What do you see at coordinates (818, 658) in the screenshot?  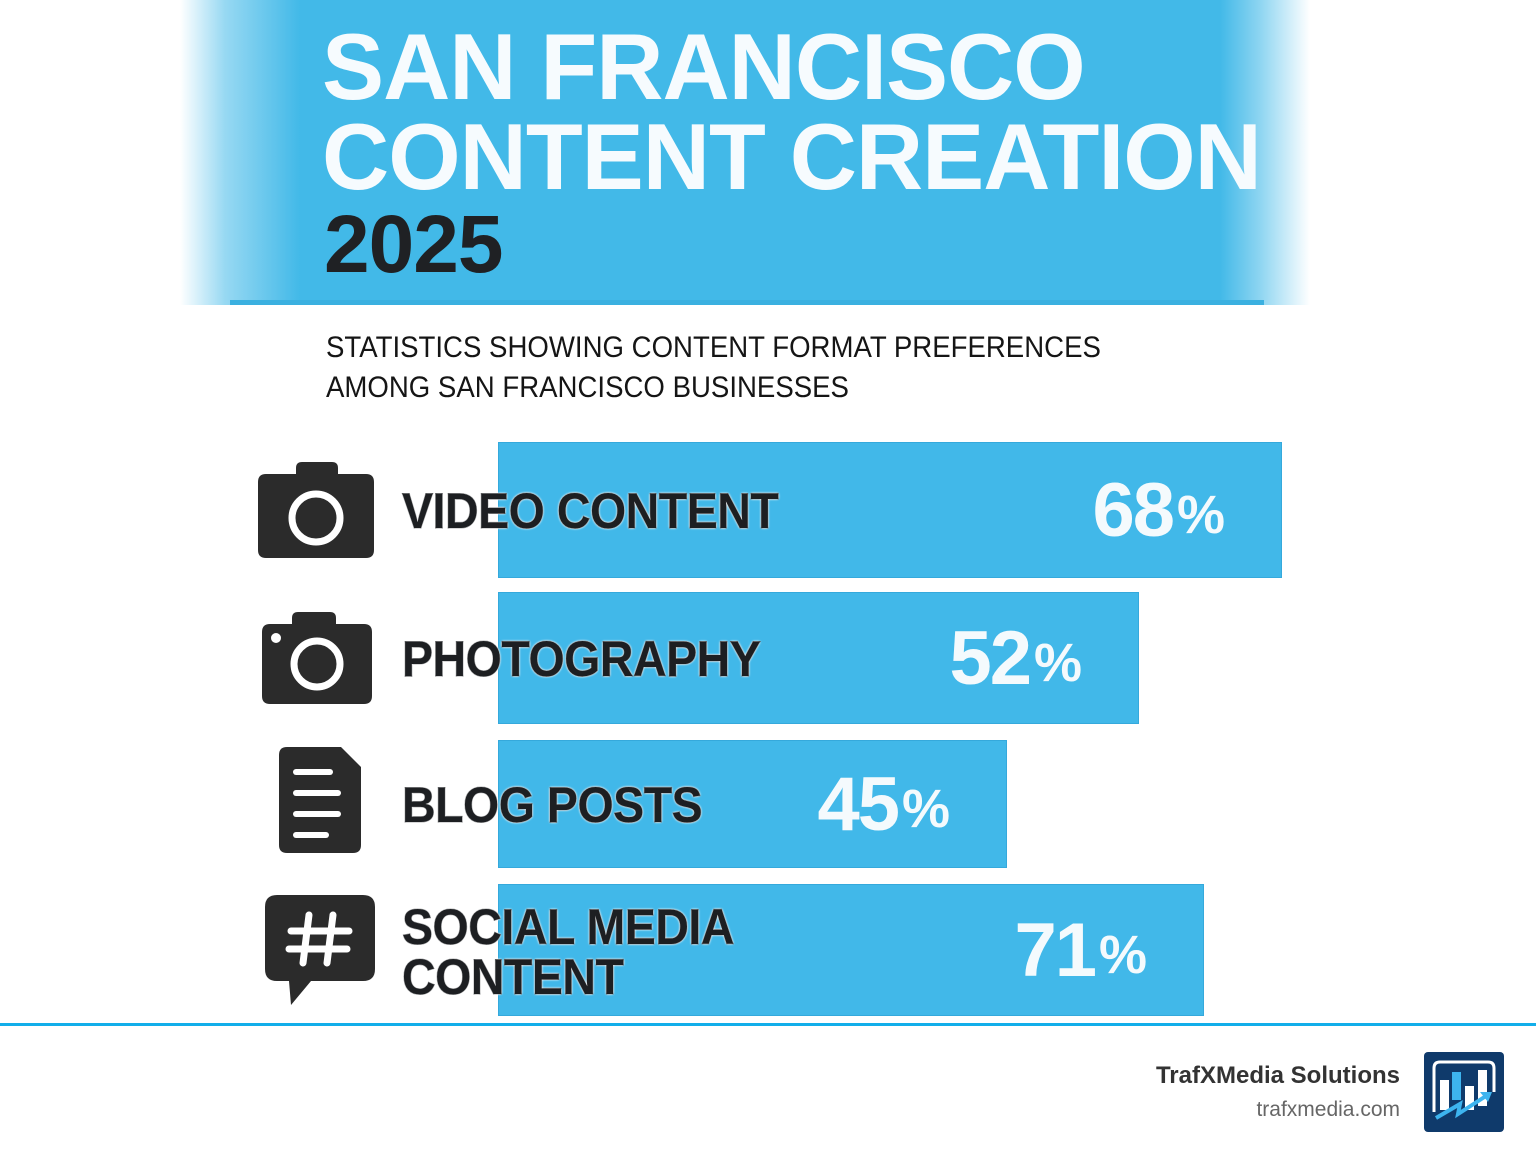 I see `bar-photography: 52%` at bounding box center [818, 658].